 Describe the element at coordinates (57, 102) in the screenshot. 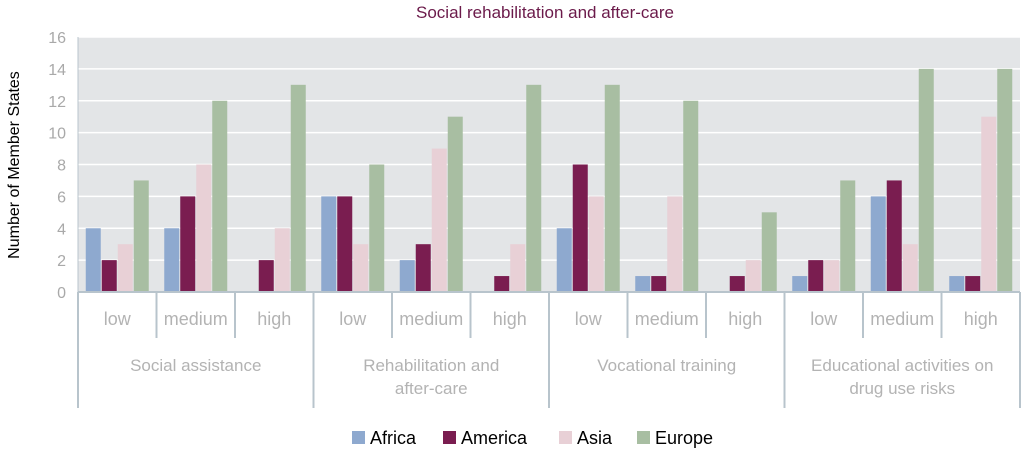

I see `y-tick-label: 12` at that location.